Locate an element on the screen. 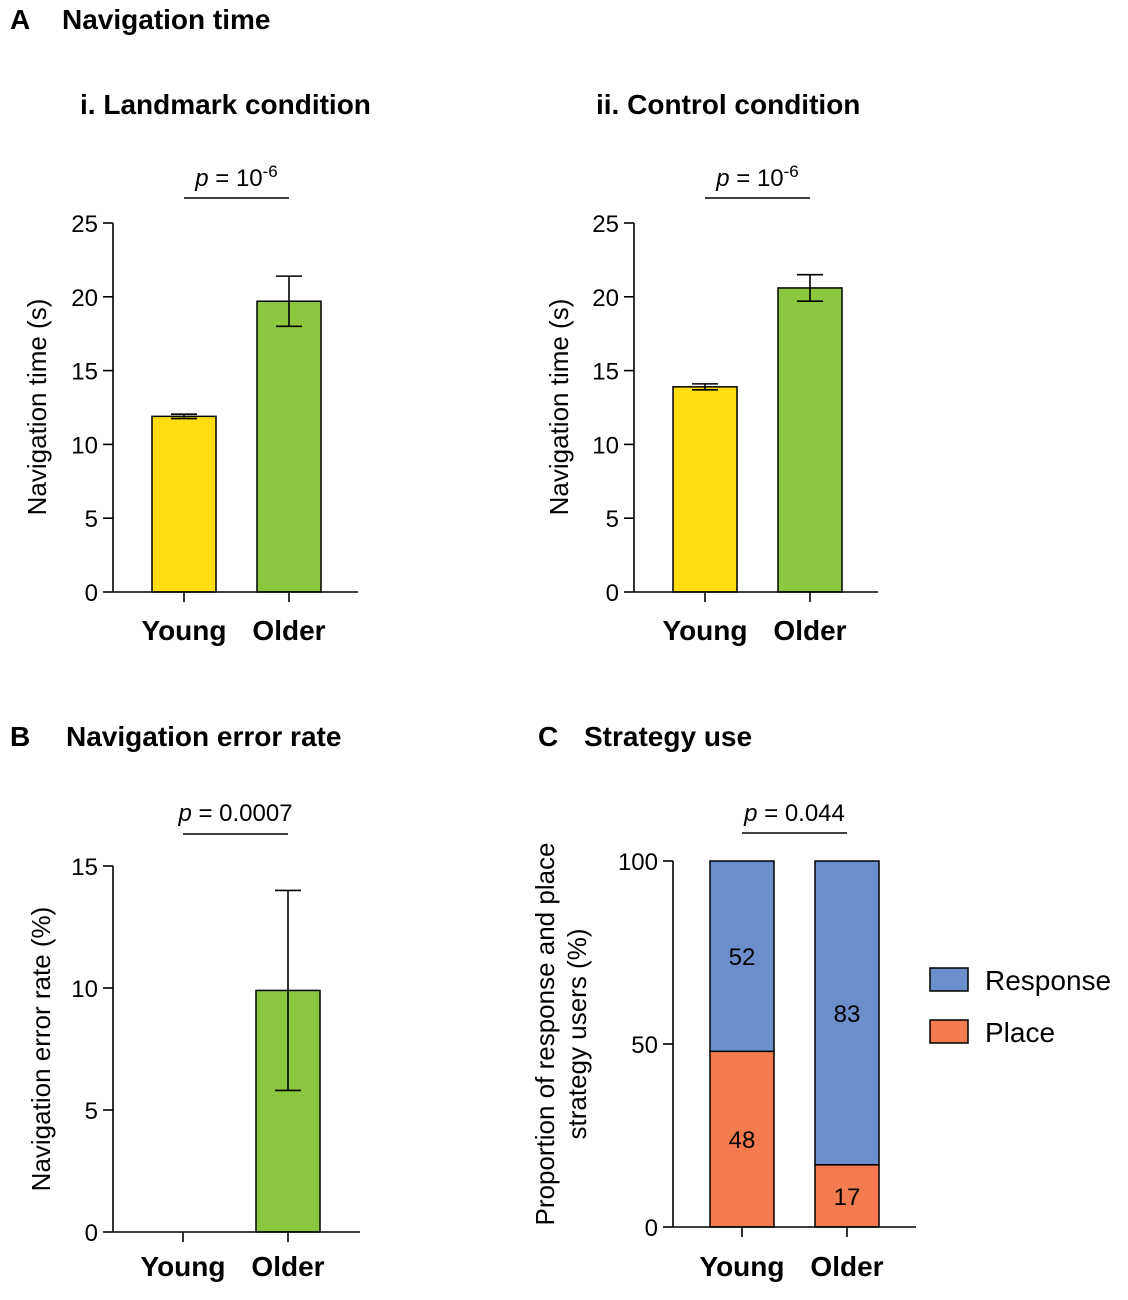 This screenshot has height=1300, width=1128. panel-c-letter: C is located at coordinates (548, 736).